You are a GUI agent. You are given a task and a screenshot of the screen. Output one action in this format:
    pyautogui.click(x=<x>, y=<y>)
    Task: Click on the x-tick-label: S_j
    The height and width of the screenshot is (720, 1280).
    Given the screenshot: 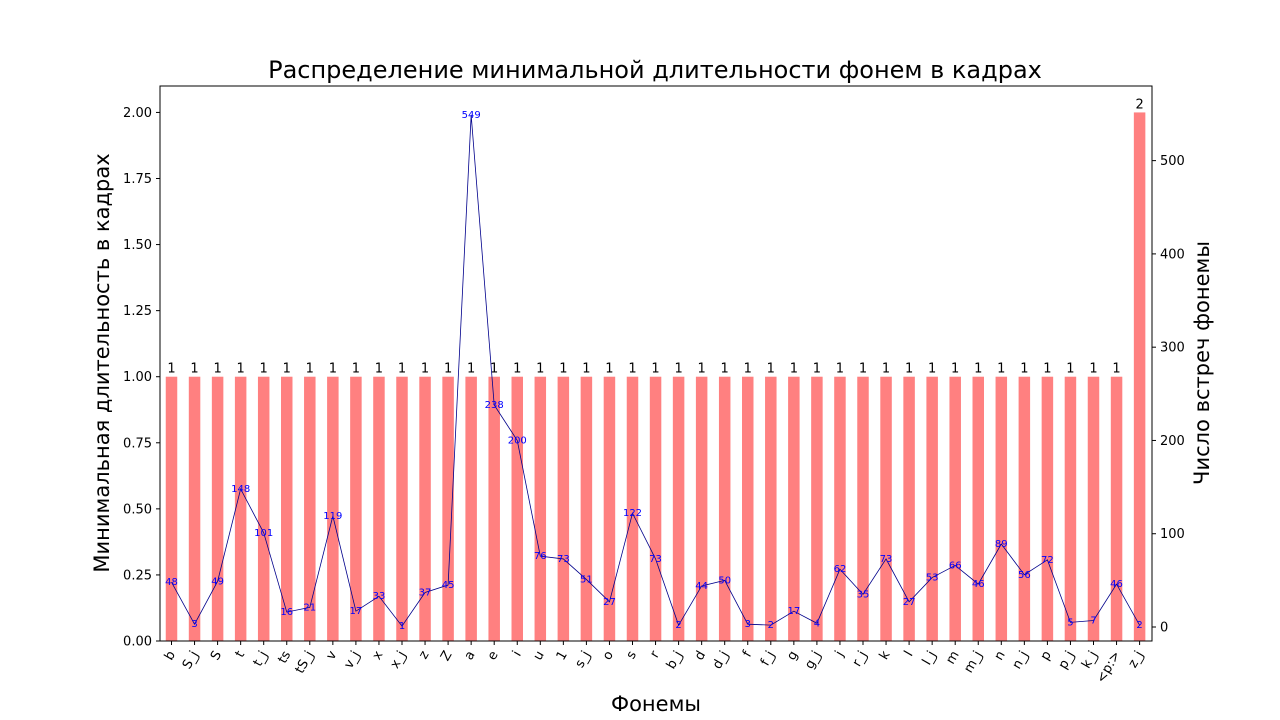 What is the action you would take?
    pyautogui.click(x=191, y=660)
    